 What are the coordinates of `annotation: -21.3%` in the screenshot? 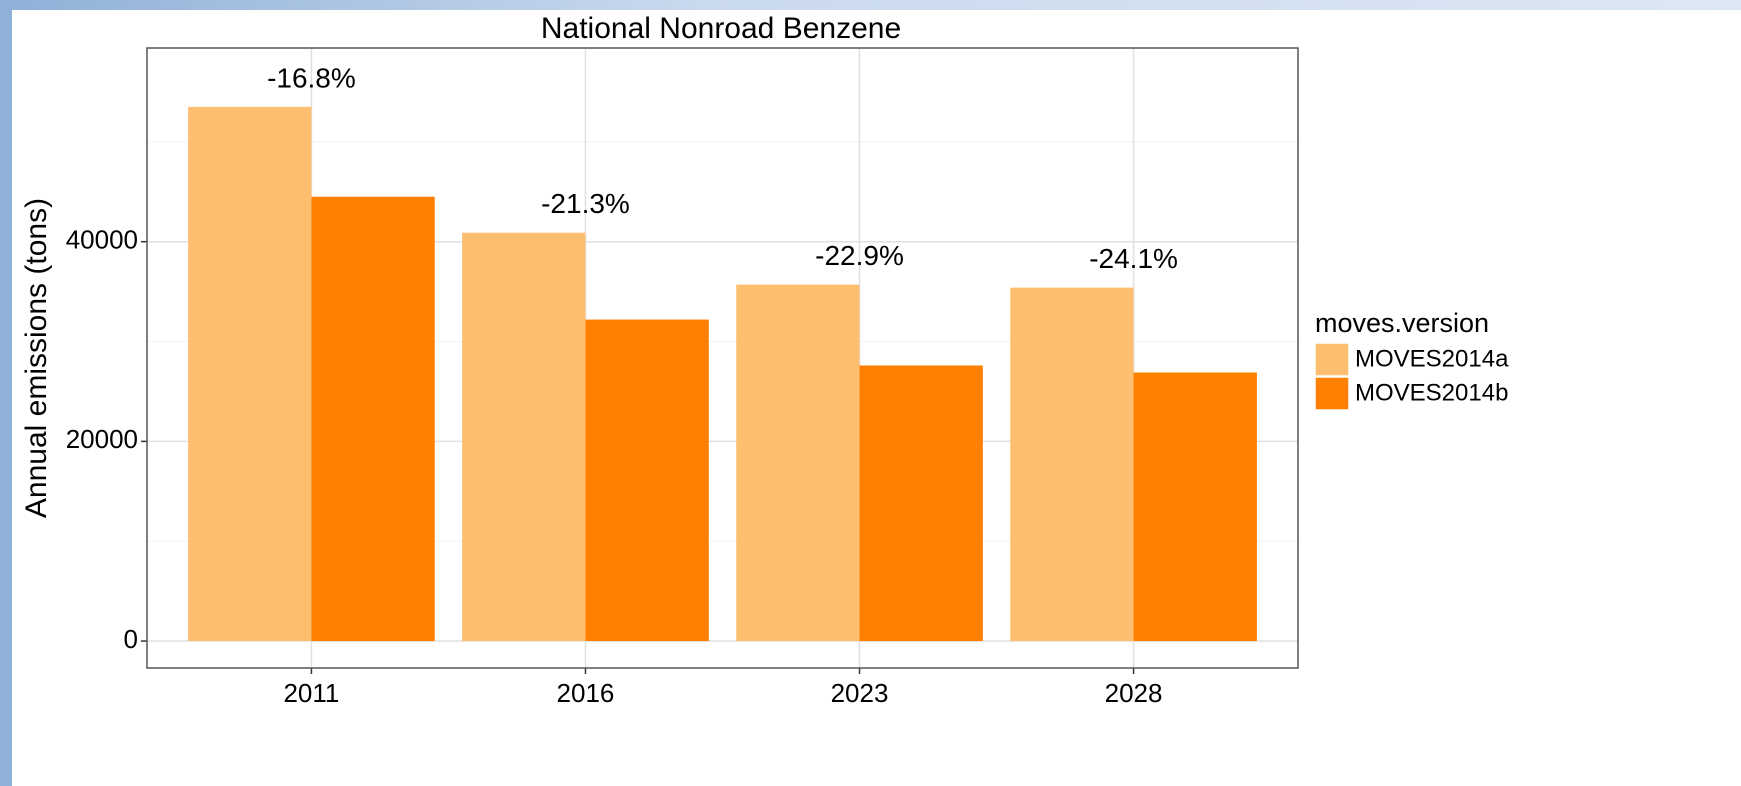 It's located at (585, 203).